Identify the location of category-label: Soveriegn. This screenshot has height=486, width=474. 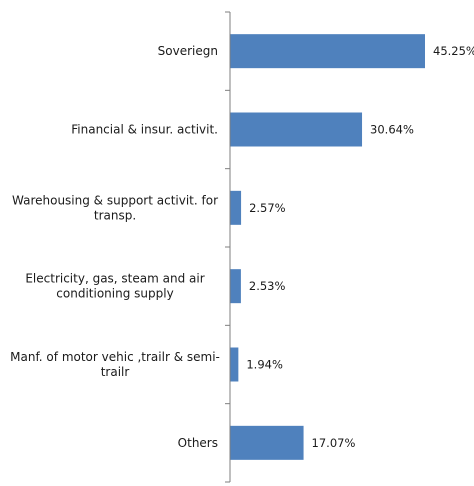
(188, 51).